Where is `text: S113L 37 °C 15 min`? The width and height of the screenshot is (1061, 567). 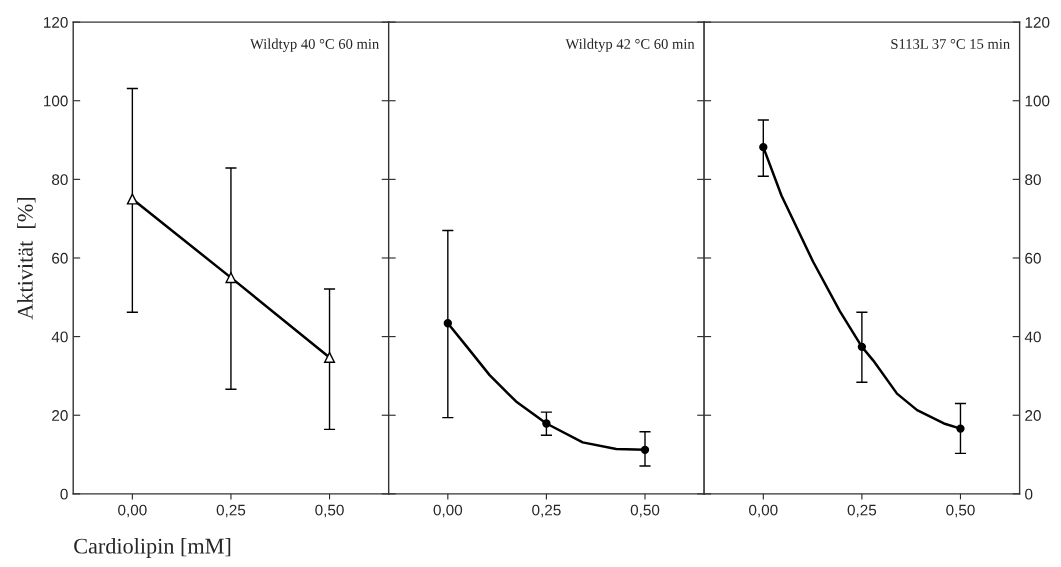
text: S113L 37 °C 15 min is located at coordinates (950, 44).